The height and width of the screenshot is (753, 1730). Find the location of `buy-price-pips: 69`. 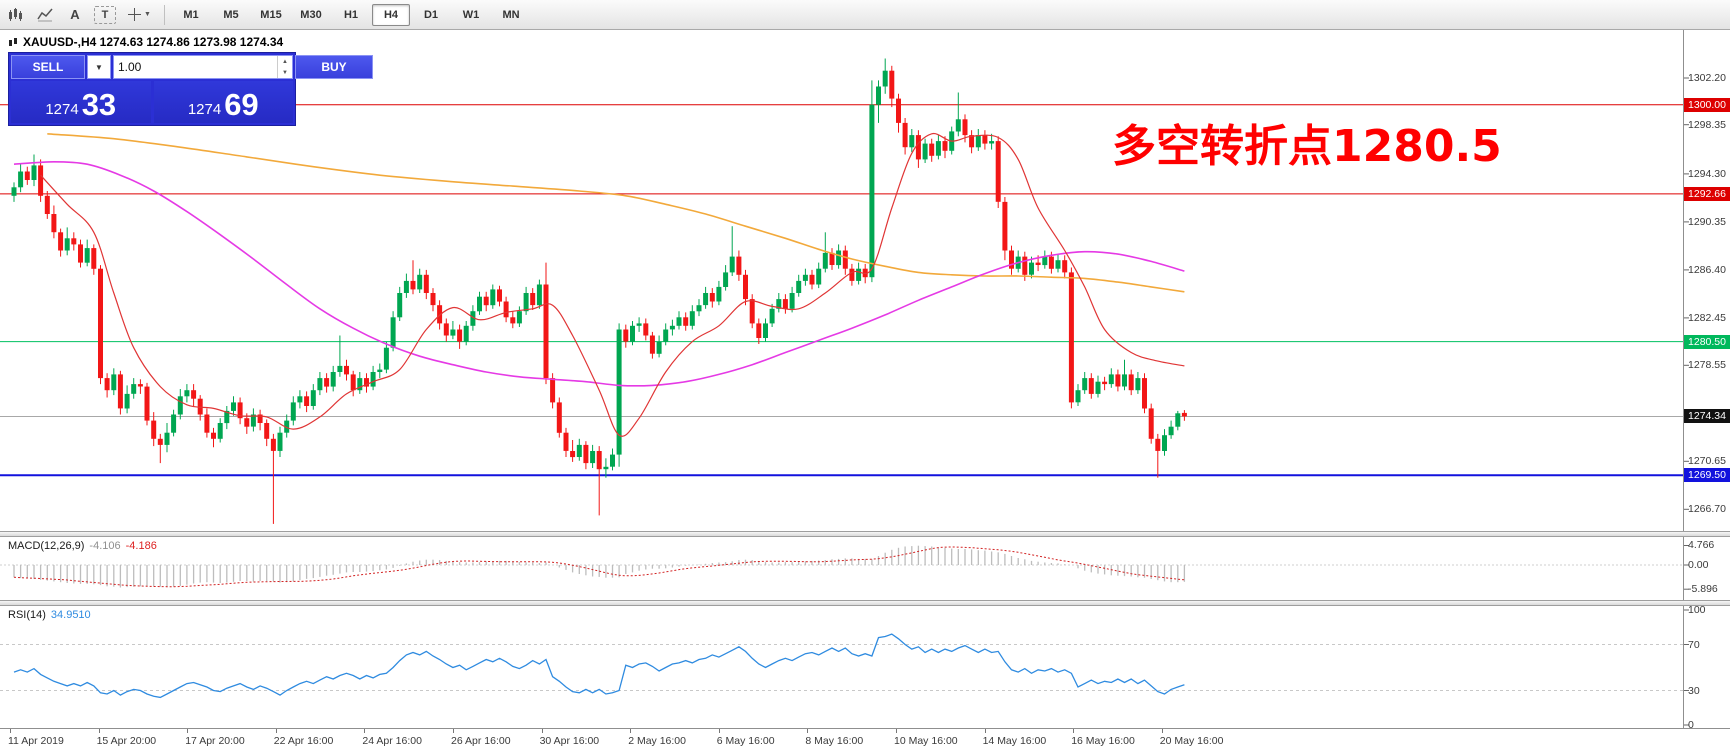

buy-price-pips: 69 is located at coordinates (241, 104).